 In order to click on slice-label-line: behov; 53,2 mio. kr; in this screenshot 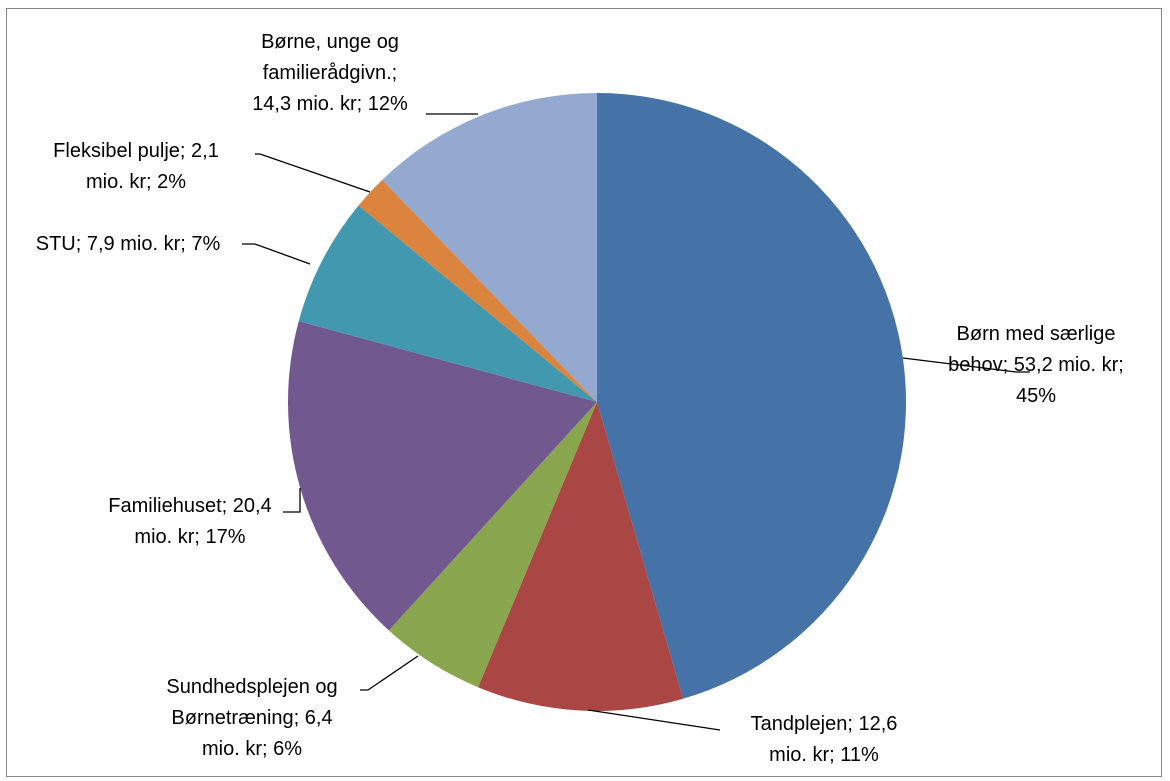, I will do `click(1036, 365)`.